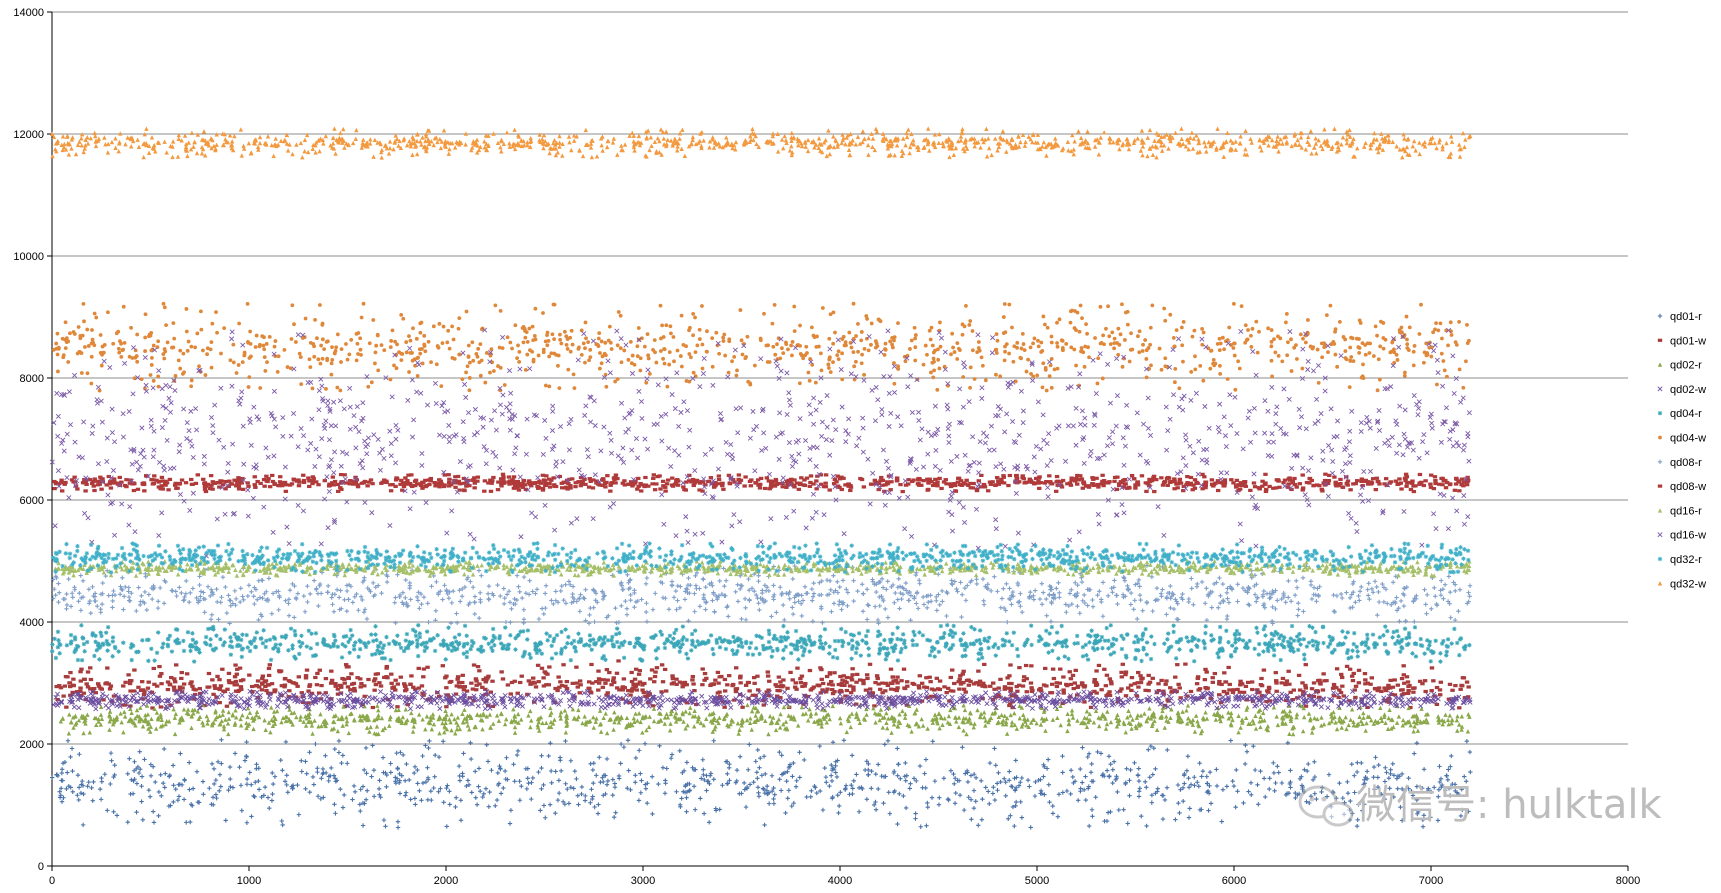  Describe the element at coordinates (32, 379) in the screenshot. I see `y-tick-label: 8000` at that location.